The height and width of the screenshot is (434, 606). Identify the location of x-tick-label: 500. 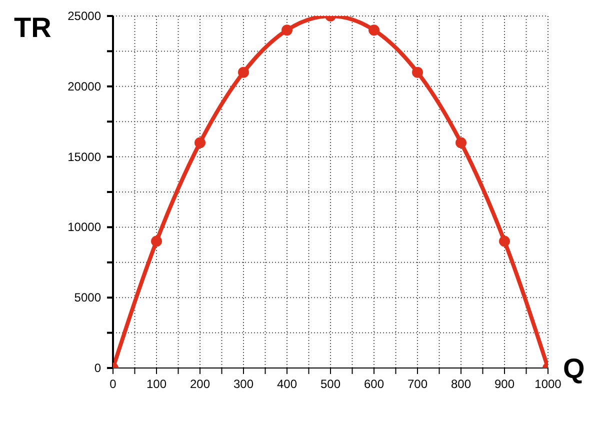
(330, 384).